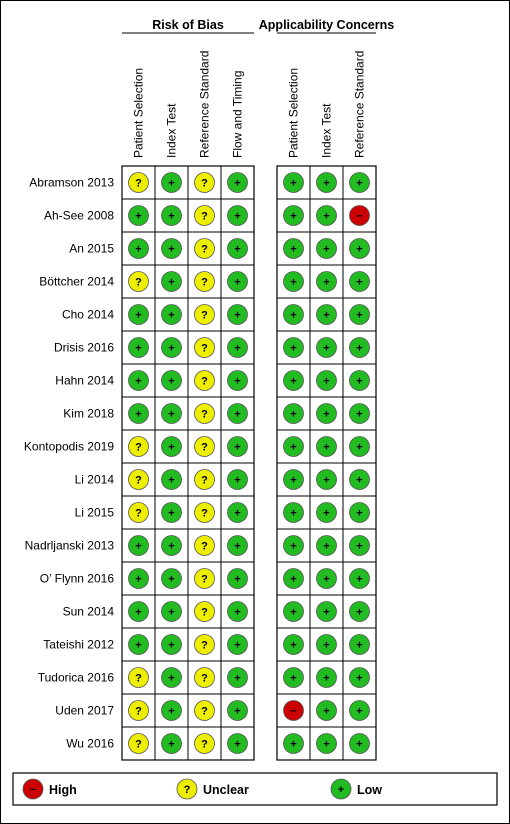 The image size is (510, 824). Describe the element at coordinates (172, 130) in the screenshot. I see `column-header-risk-of-bias-1: Index Test` at that location.